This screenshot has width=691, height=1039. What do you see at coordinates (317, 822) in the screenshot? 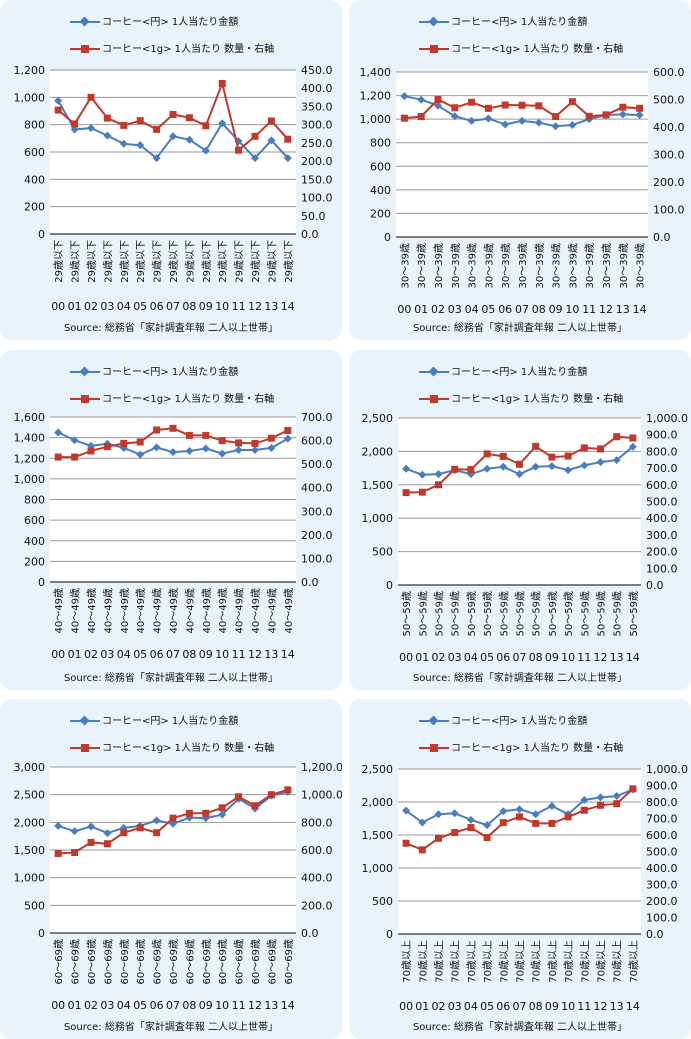
I see `right-tick-label: 800.0` at bounding box center [317, 822].